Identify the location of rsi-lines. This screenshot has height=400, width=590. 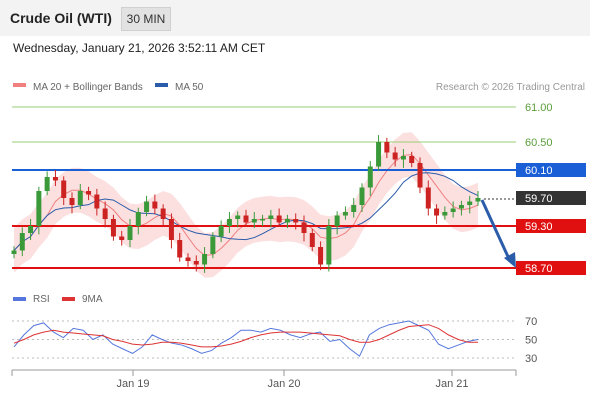
(246, 338).